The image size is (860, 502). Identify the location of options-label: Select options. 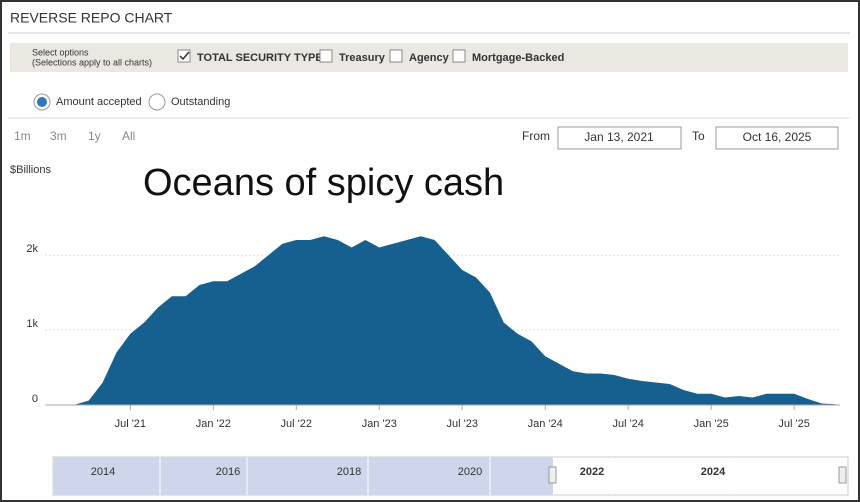
(60, 52).